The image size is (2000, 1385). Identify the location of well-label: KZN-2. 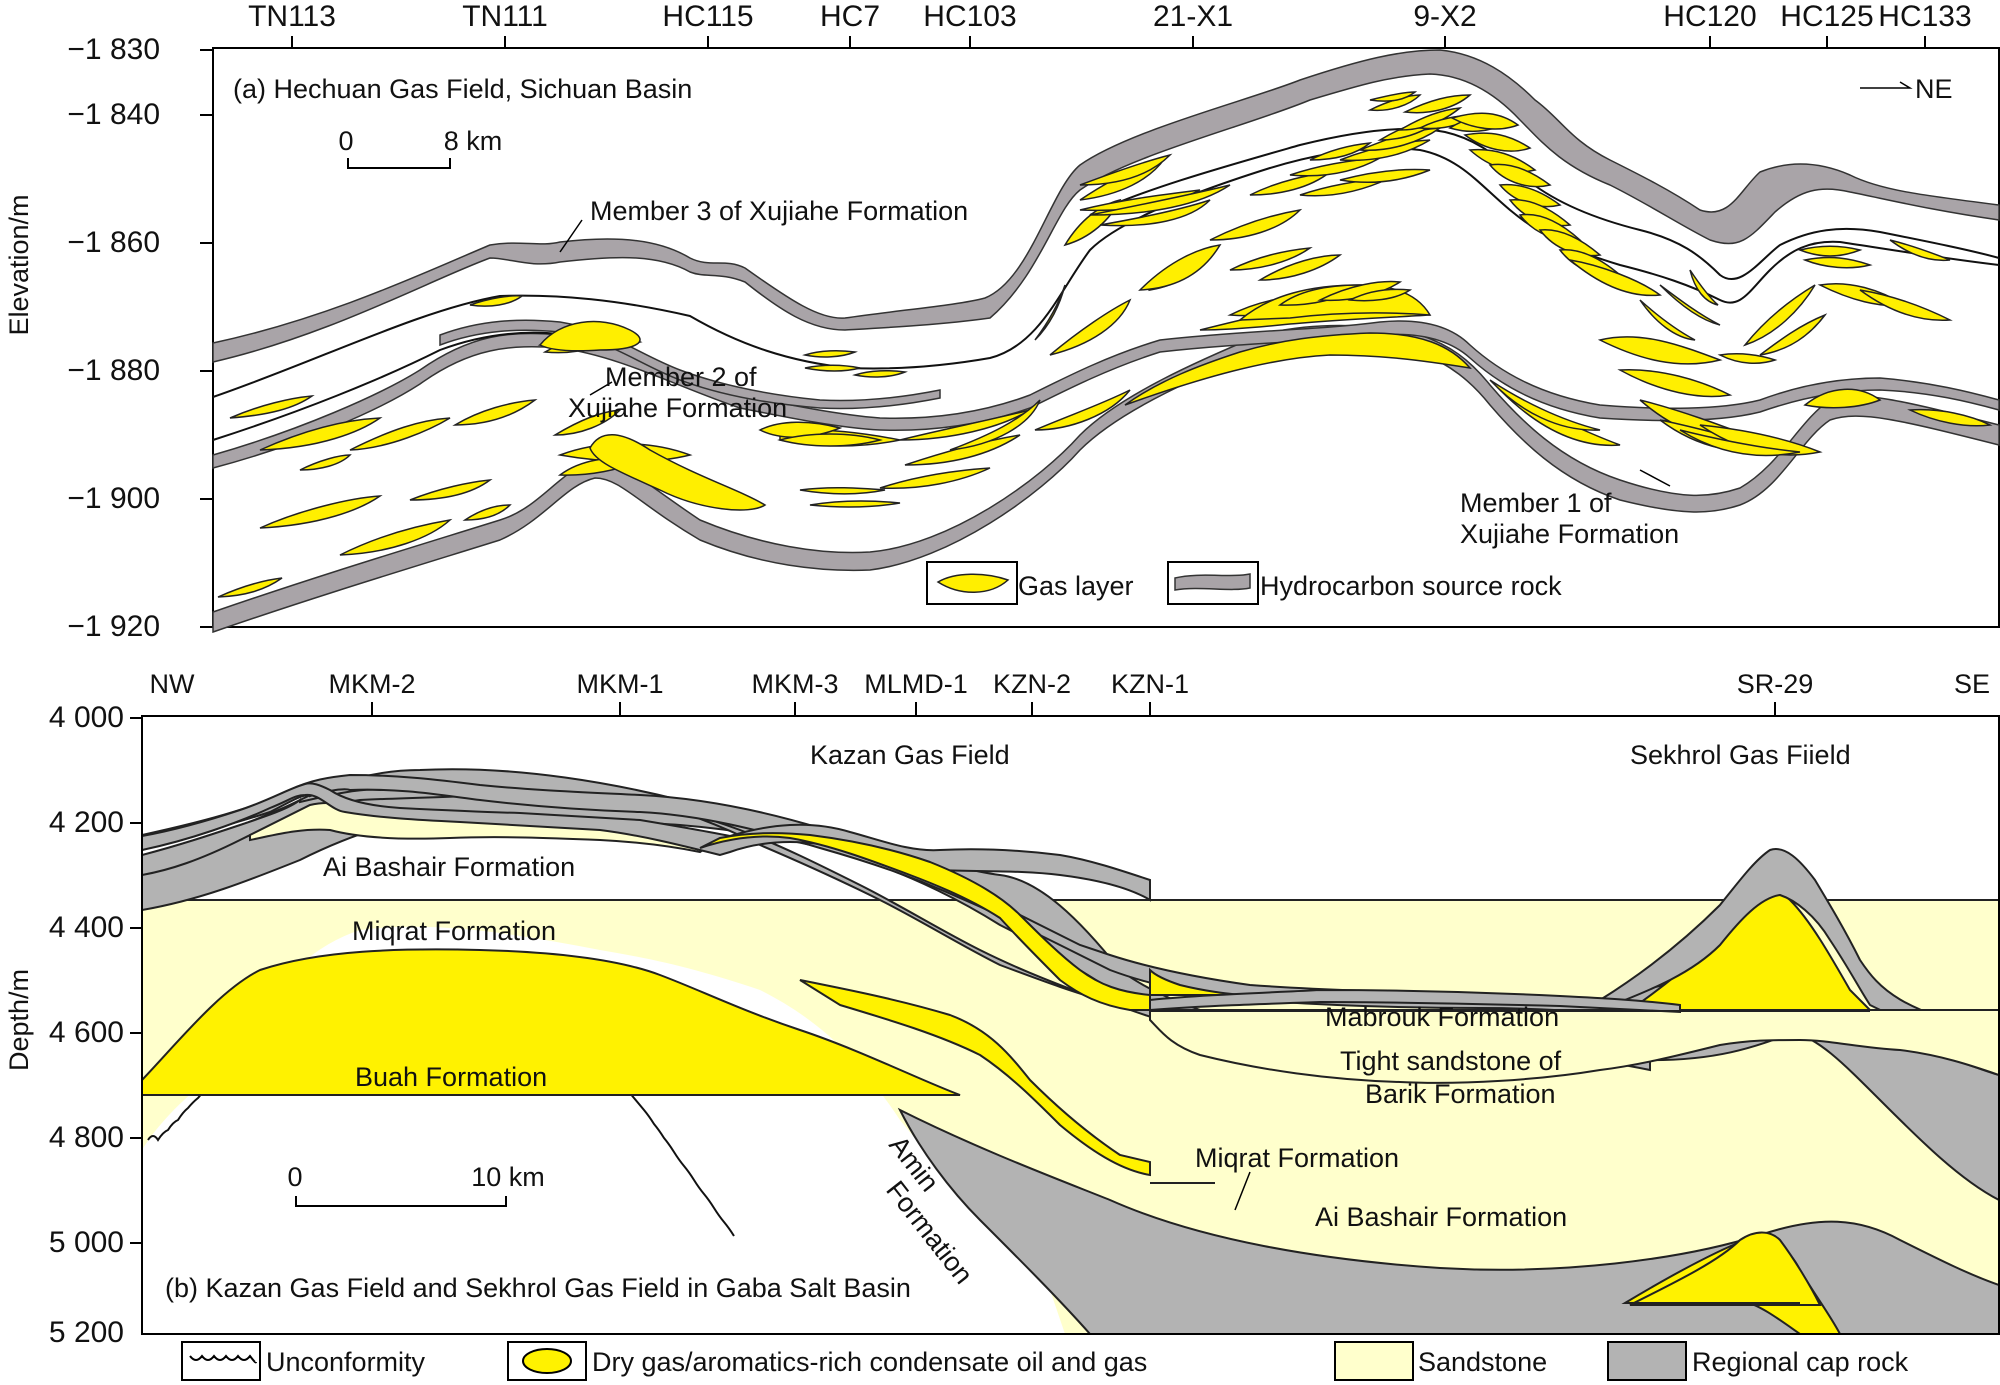
(1032, 684).